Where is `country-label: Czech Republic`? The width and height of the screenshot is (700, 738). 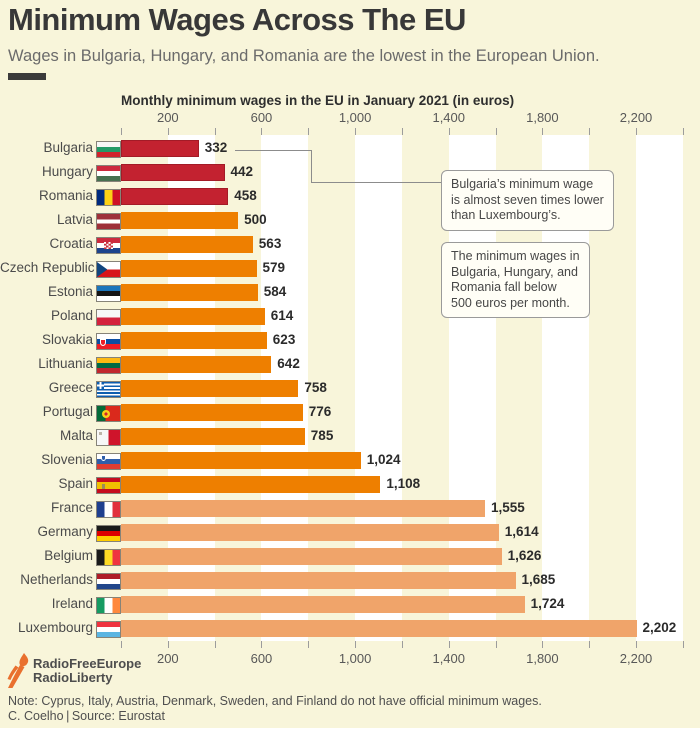
country-label: Czech Republic is located at coordinates (47, 267).